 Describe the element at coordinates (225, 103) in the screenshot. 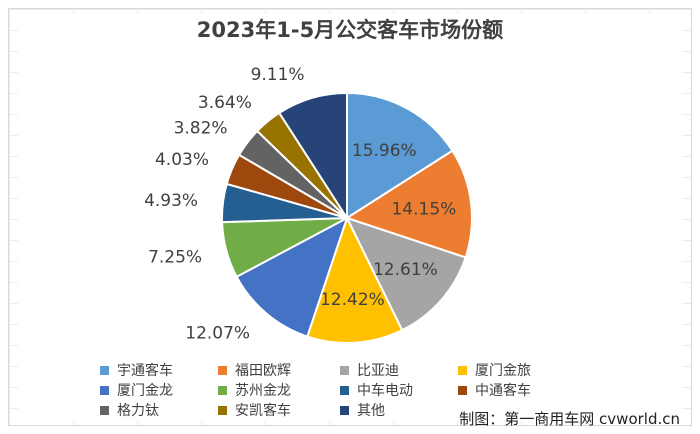

I see `slice-label-9: 3.64%` at that location.